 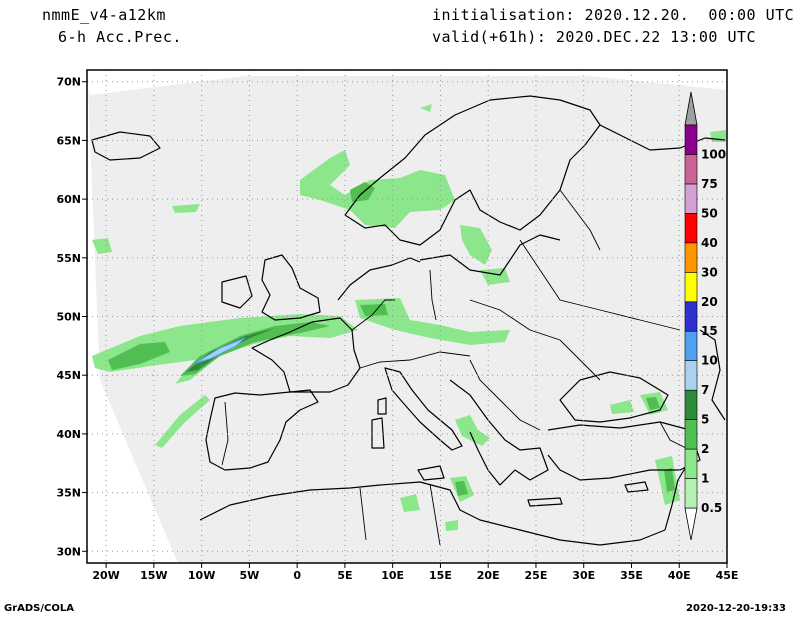 What do you see at coordinates (104, 15) in the screenshot?
I see `model-title: nmmE_v4-a12km` at bounding box center [104, 15].